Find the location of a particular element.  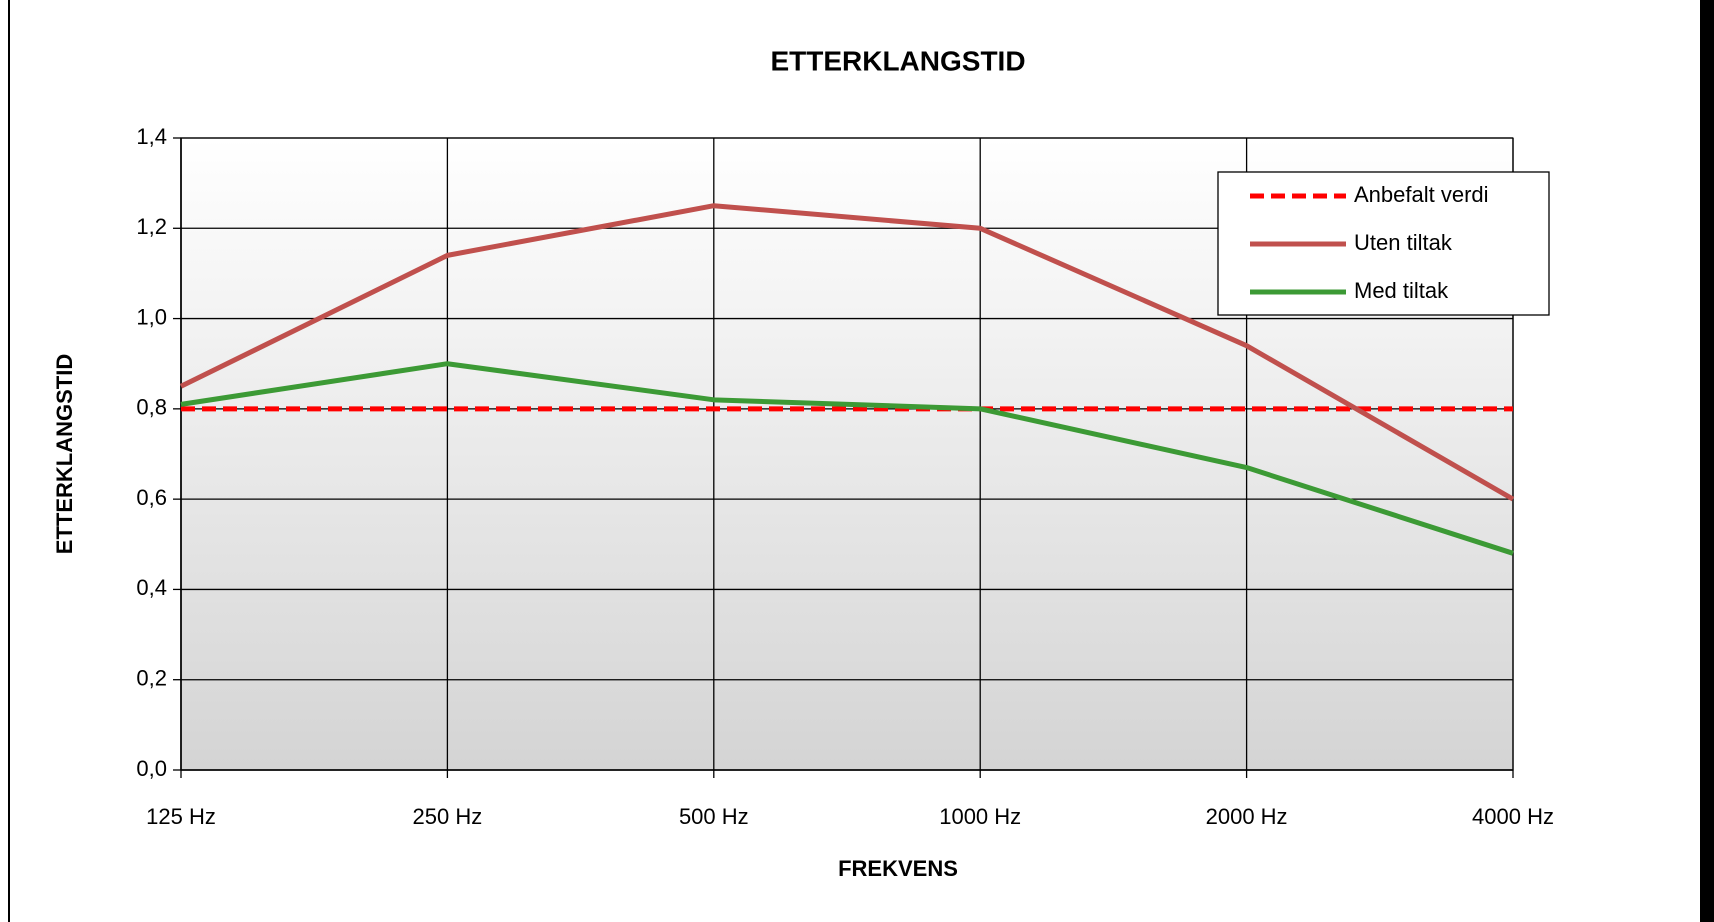

y-tick-label: 0,2 is located at coordinates (151, 678).